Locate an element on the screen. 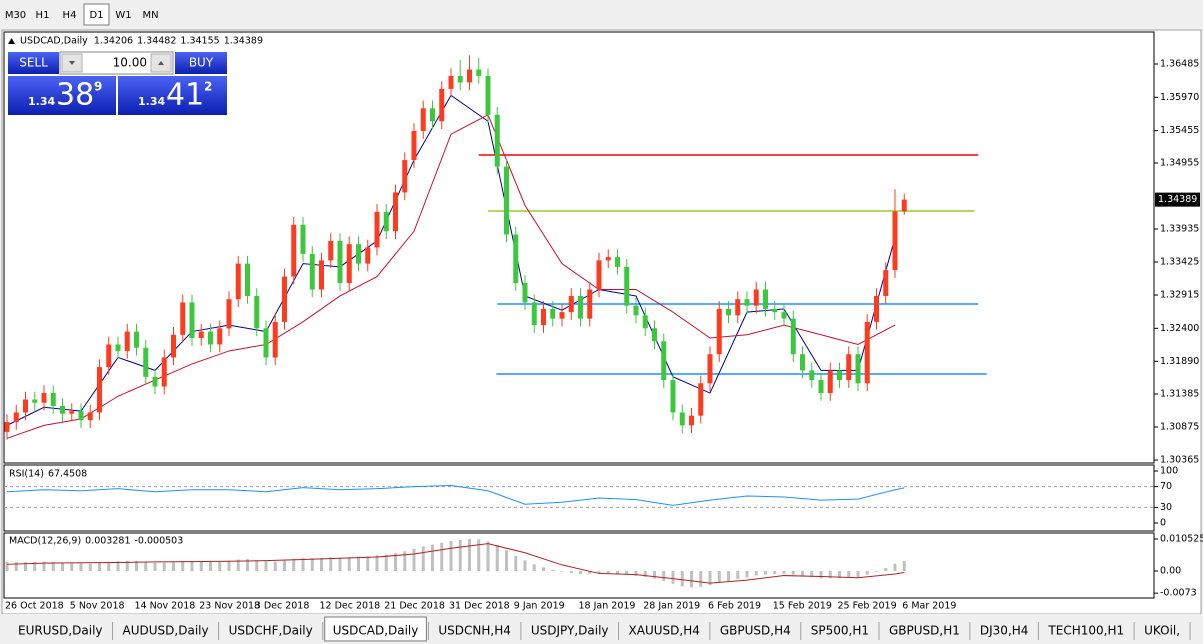 This screenshot has height=644, width=1203. lot-field is located at coordinates (116, 63).